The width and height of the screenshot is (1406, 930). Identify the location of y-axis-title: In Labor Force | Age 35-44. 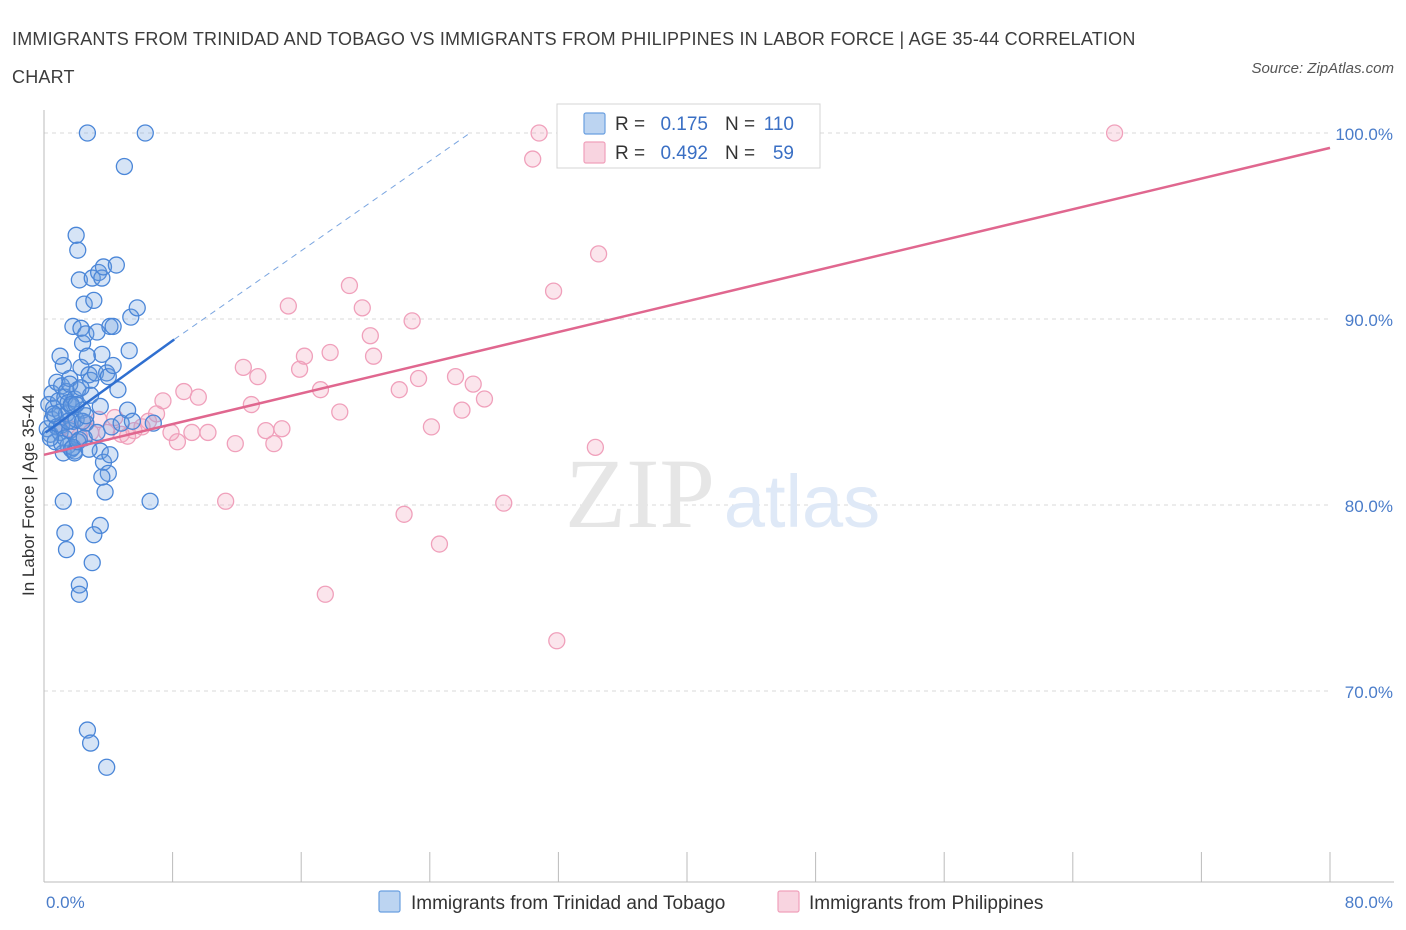
(28, 495).